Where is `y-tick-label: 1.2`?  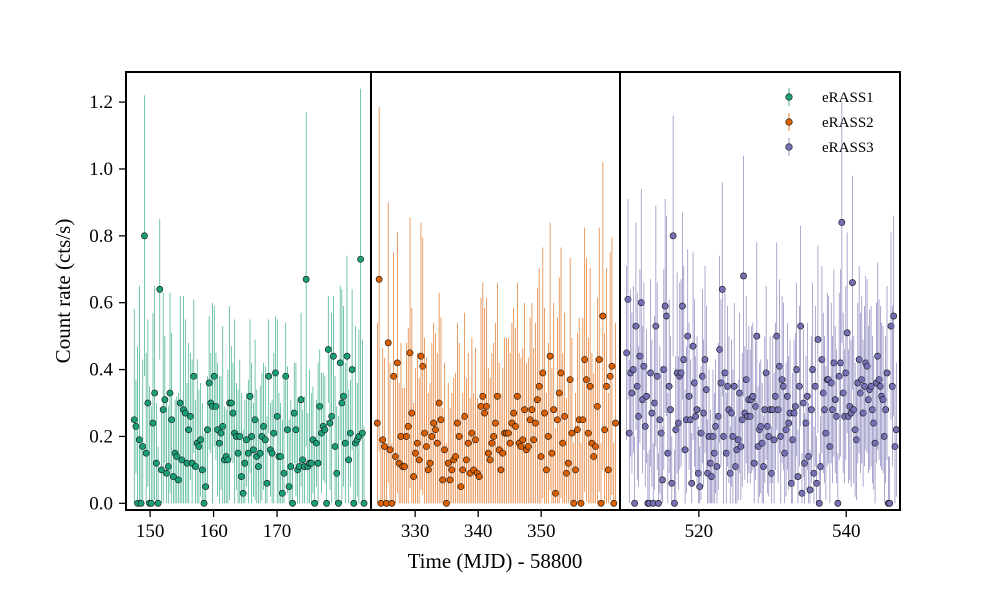 y-tick-label: 1.2 is located at coordinates (101, 102).